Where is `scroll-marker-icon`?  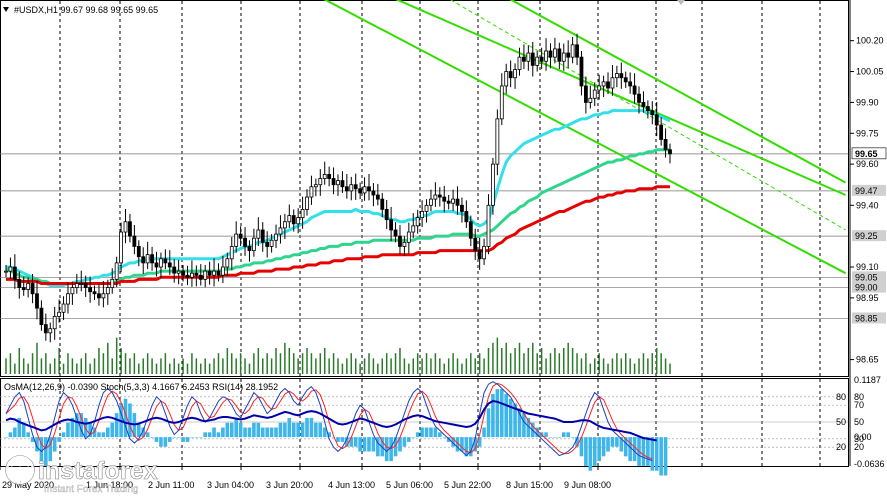 scroll-marker-icon is located at coordinates (681, 2).